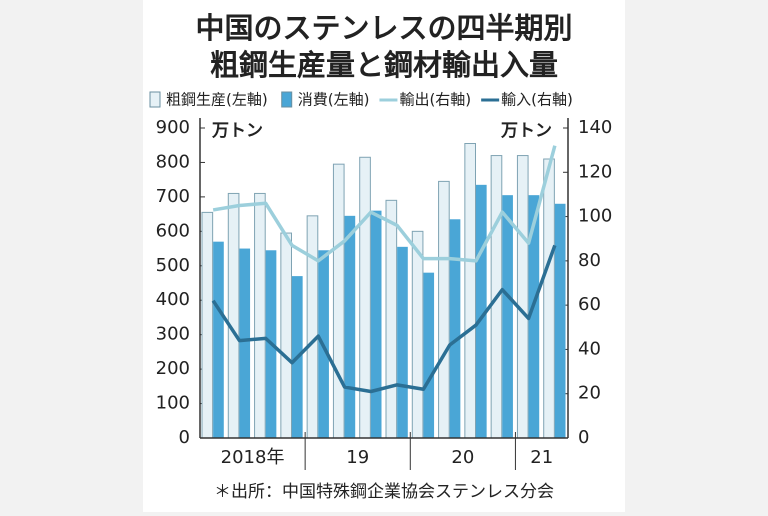 The width and height of the screenshot is (768, 516). What do you see at coordinates (435, 100) in the screenshot?
I see `legend-label: 輸出(右軸)` at bounding box center [435, 100].